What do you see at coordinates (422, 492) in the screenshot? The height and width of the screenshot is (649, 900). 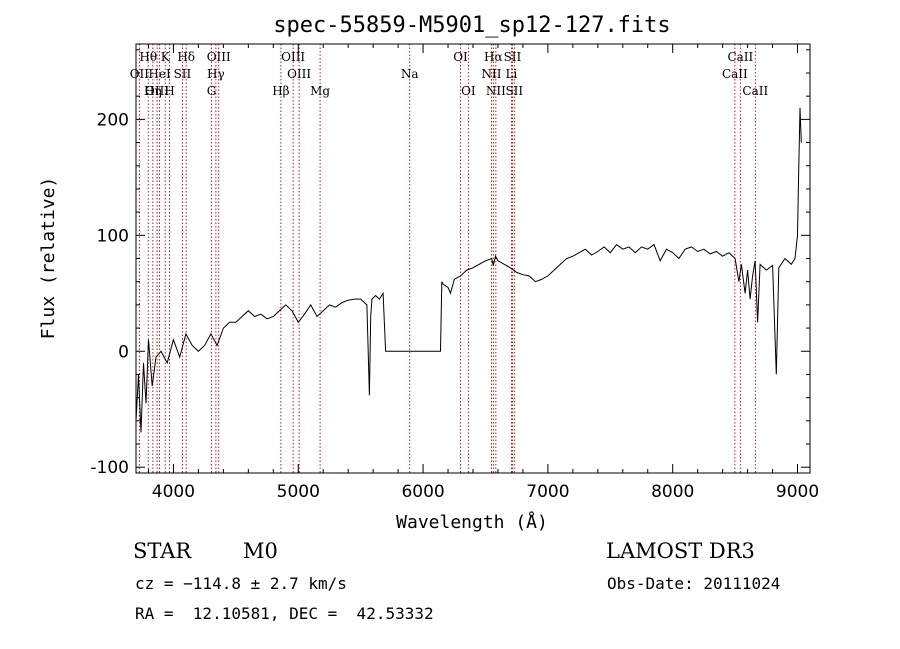 I see `x-tick-label-2: 6000` at bounding box center [422, 492].